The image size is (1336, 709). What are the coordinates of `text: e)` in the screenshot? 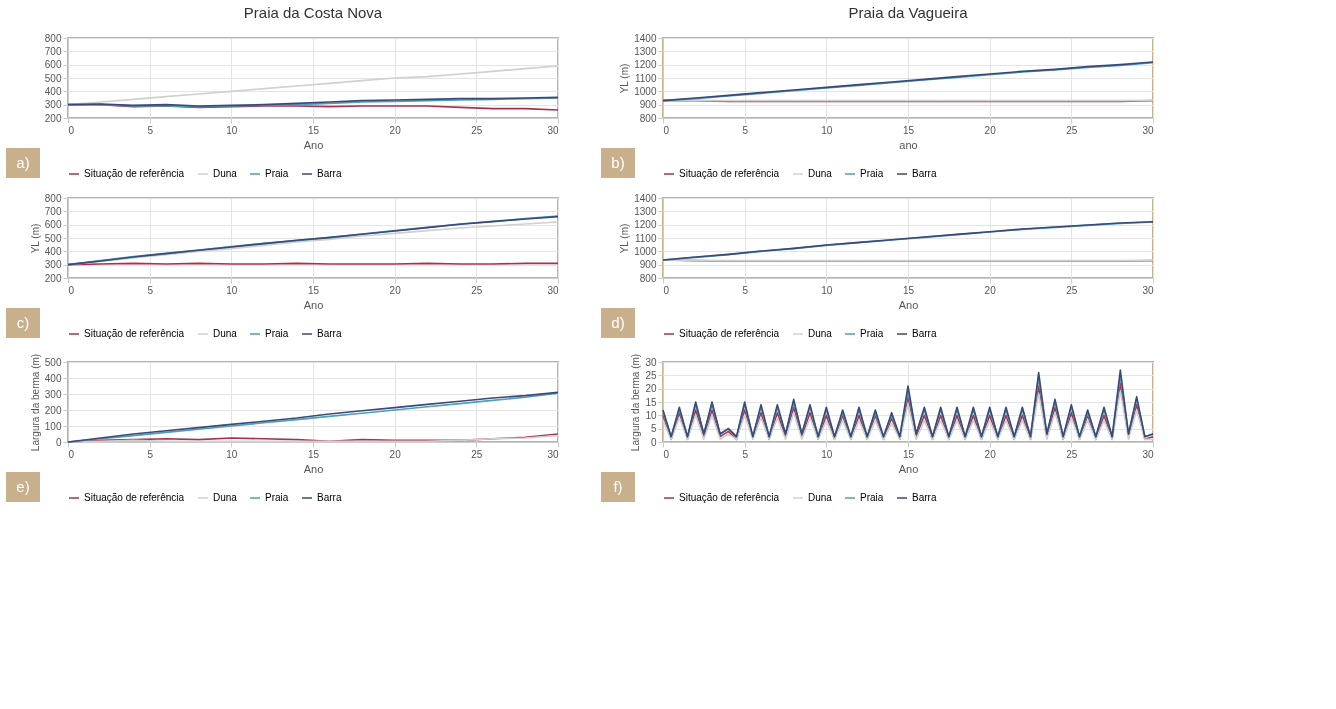 It's located at (23, 486).